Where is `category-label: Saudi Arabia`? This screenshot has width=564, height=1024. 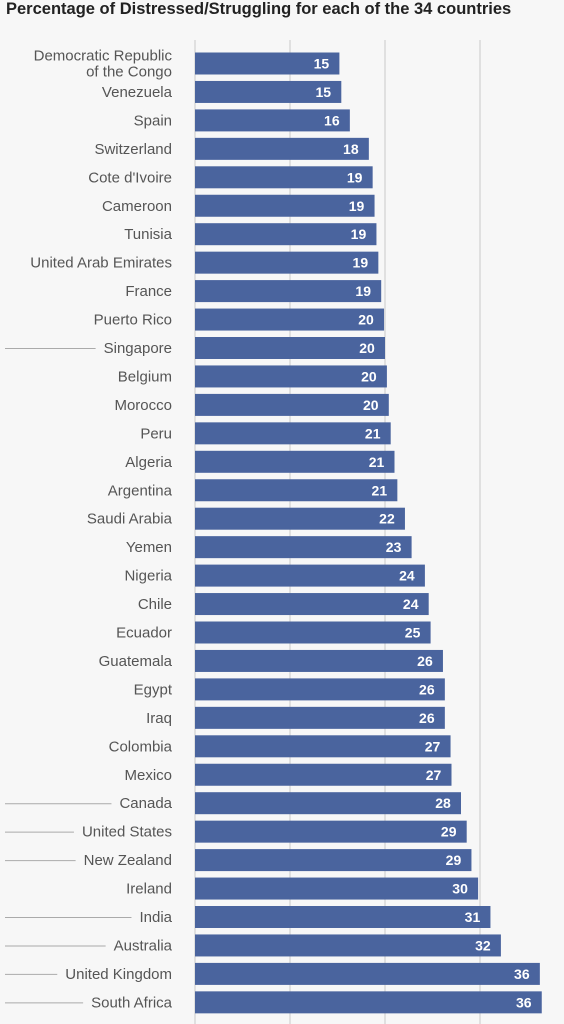 category-label: Saudi Arabia is located at coordinates (130, 519).